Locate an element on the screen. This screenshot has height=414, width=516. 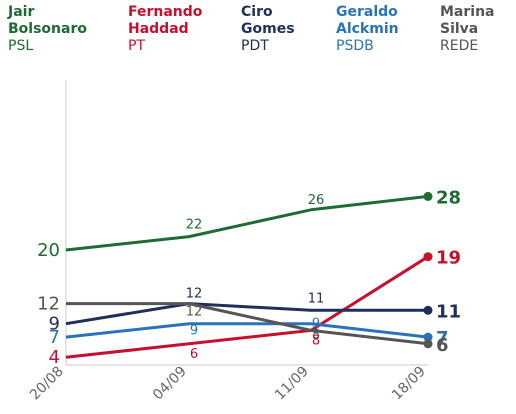
data-label-end: 11 is located at coordinates (448, 311).